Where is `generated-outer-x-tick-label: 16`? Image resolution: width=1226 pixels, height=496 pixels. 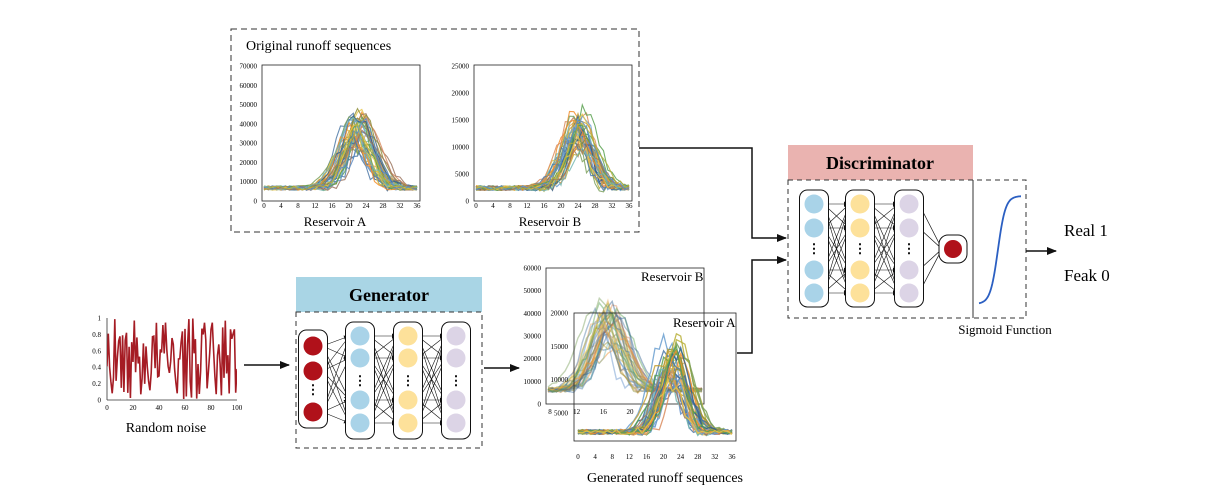 generated-outer-x-tick-label: 16 is located at coordinates (647, 457).